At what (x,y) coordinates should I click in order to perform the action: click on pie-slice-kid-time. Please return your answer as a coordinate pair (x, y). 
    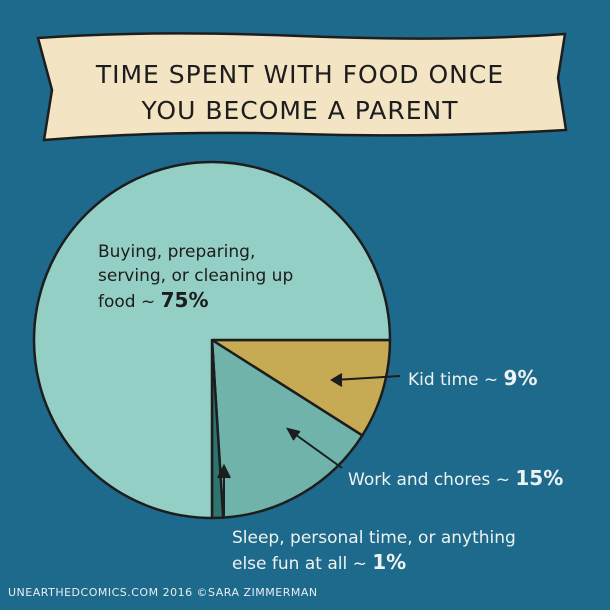
    Looking at the image, I should click on (301, 387).